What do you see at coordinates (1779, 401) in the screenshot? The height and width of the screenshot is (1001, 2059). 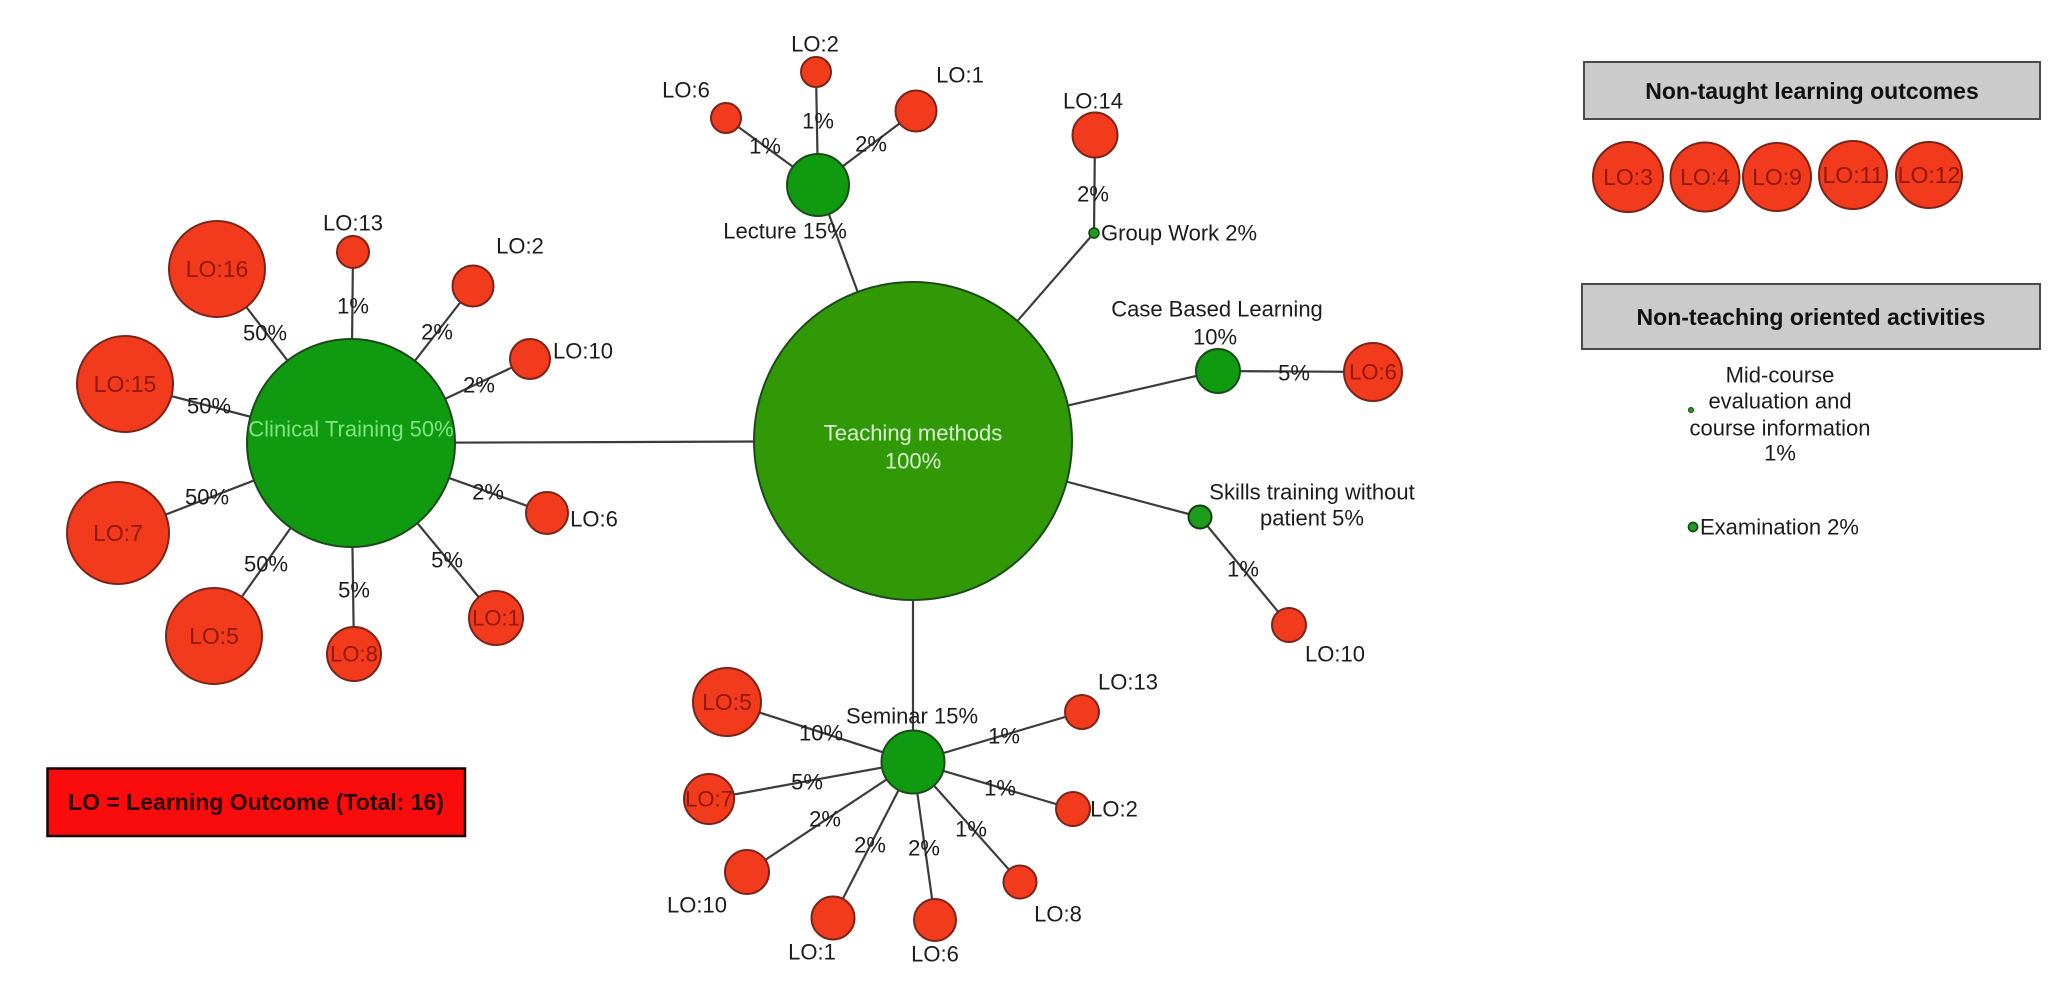 I see `svg-text: evaluation and` at bounding box center [1779, 401].